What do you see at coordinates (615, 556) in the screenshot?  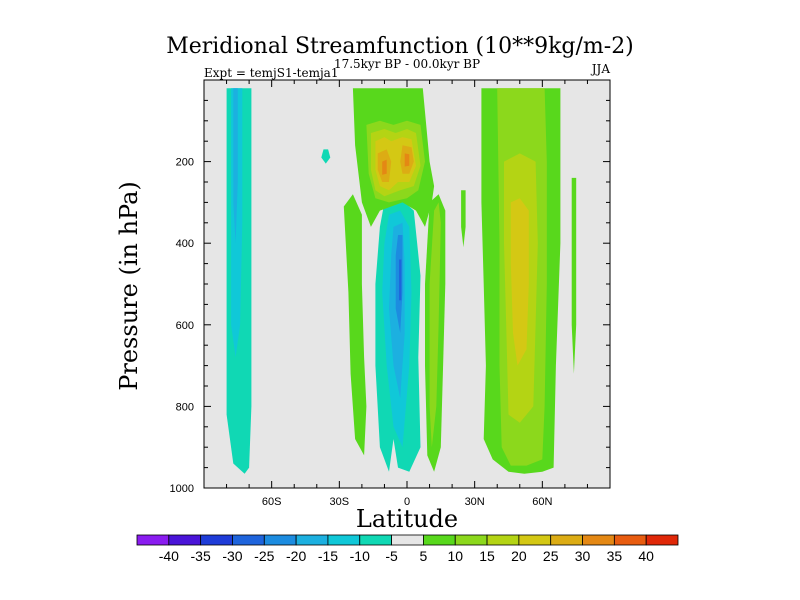 I see `colorbar-label: 35` at bounding box center [615, 556].